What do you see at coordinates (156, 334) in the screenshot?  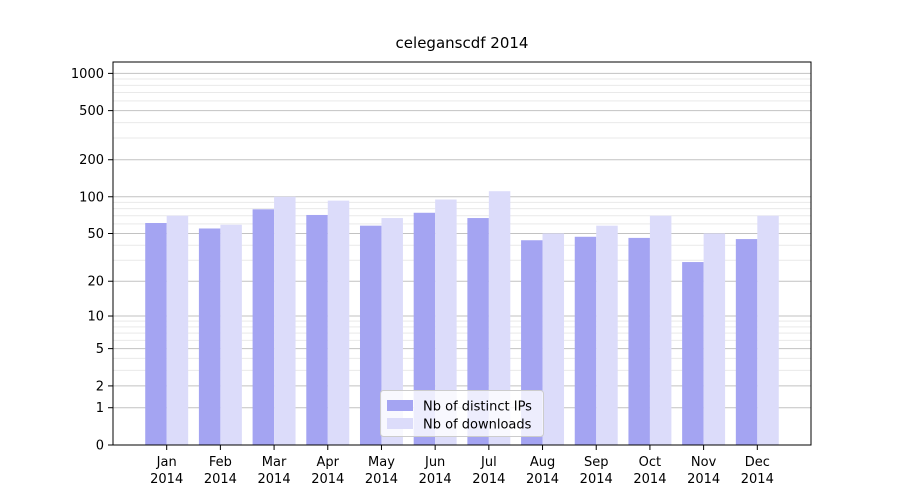 I see `bar-distinct-ips-jan` at bounding box center [156, 334].